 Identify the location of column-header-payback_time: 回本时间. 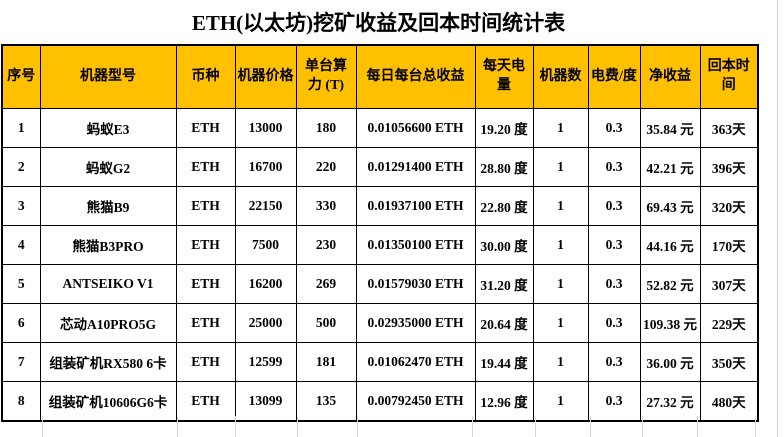
(729, 76).